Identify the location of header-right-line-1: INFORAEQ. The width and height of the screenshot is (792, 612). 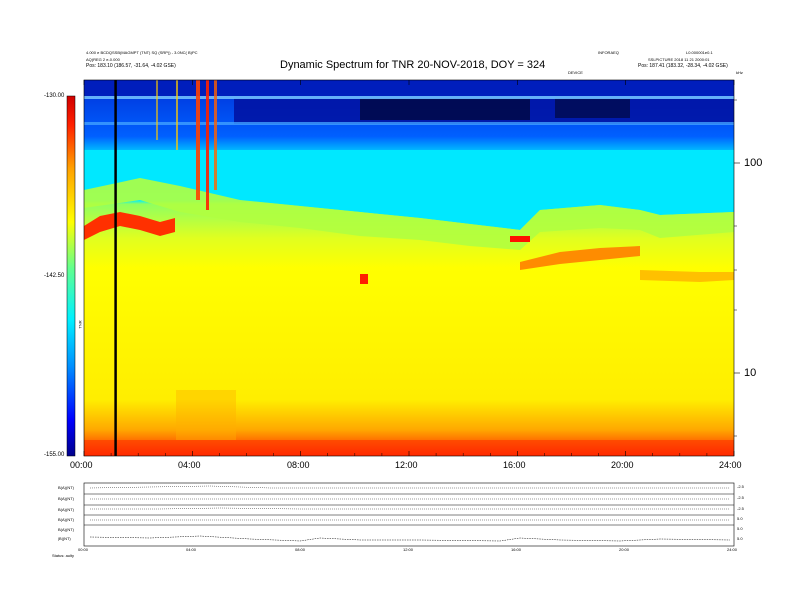
(608, 52).